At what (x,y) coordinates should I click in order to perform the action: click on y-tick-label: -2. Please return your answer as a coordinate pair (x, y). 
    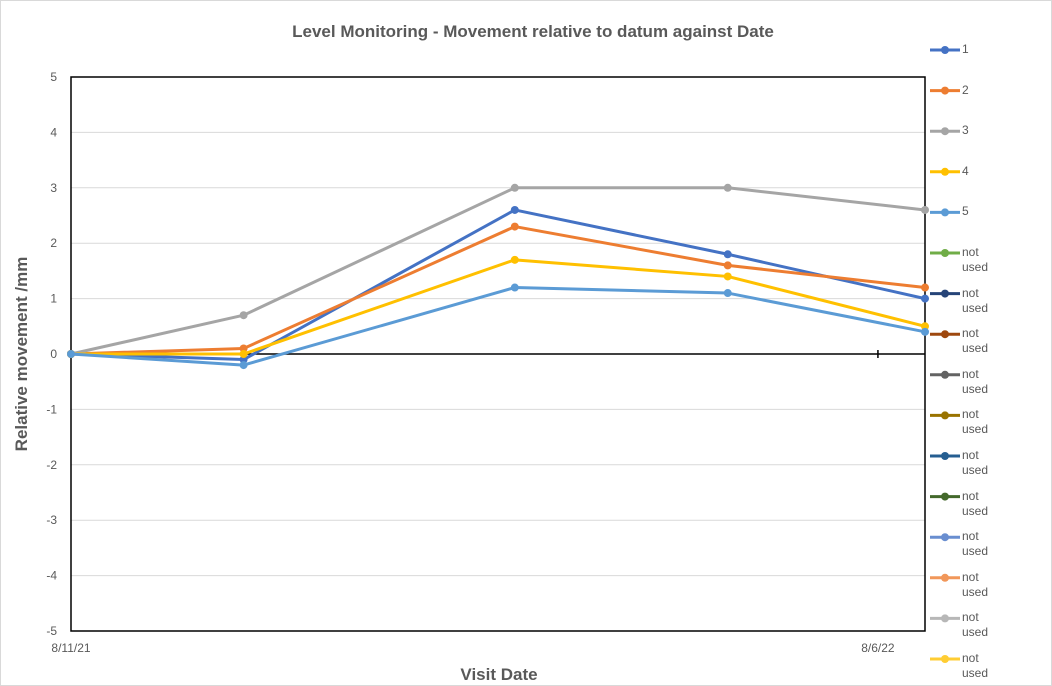
    Looking at the image, I should click on (51, 465).